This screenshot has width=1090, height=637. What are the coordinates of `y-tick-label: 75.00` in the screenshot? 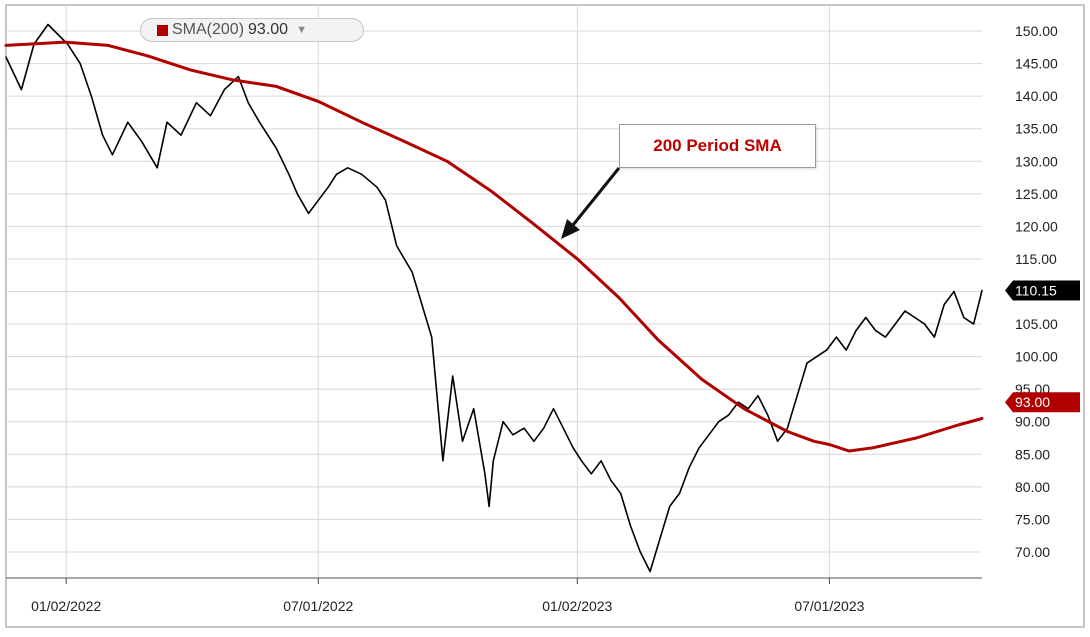 It's located at (1032, 519).